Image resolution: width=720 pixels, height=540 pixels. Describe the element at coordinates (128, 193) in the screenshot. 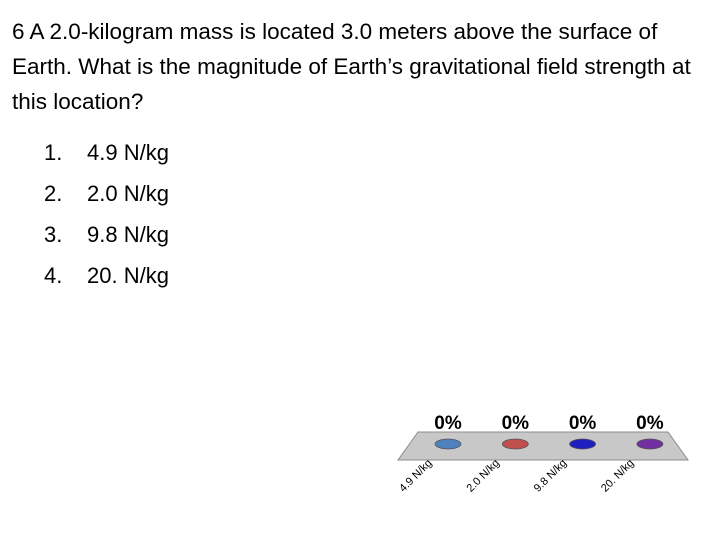

I see `choice-text: 2.0 N/kg` at that location.